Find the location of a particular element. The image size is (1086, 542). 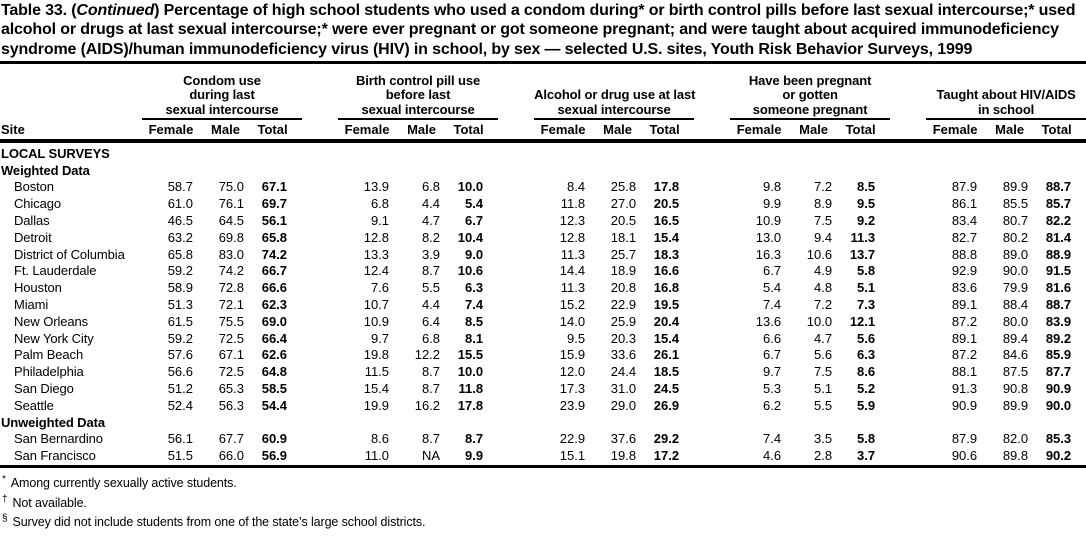

value-cell: 26.9 is located at coordinates (666, 405).